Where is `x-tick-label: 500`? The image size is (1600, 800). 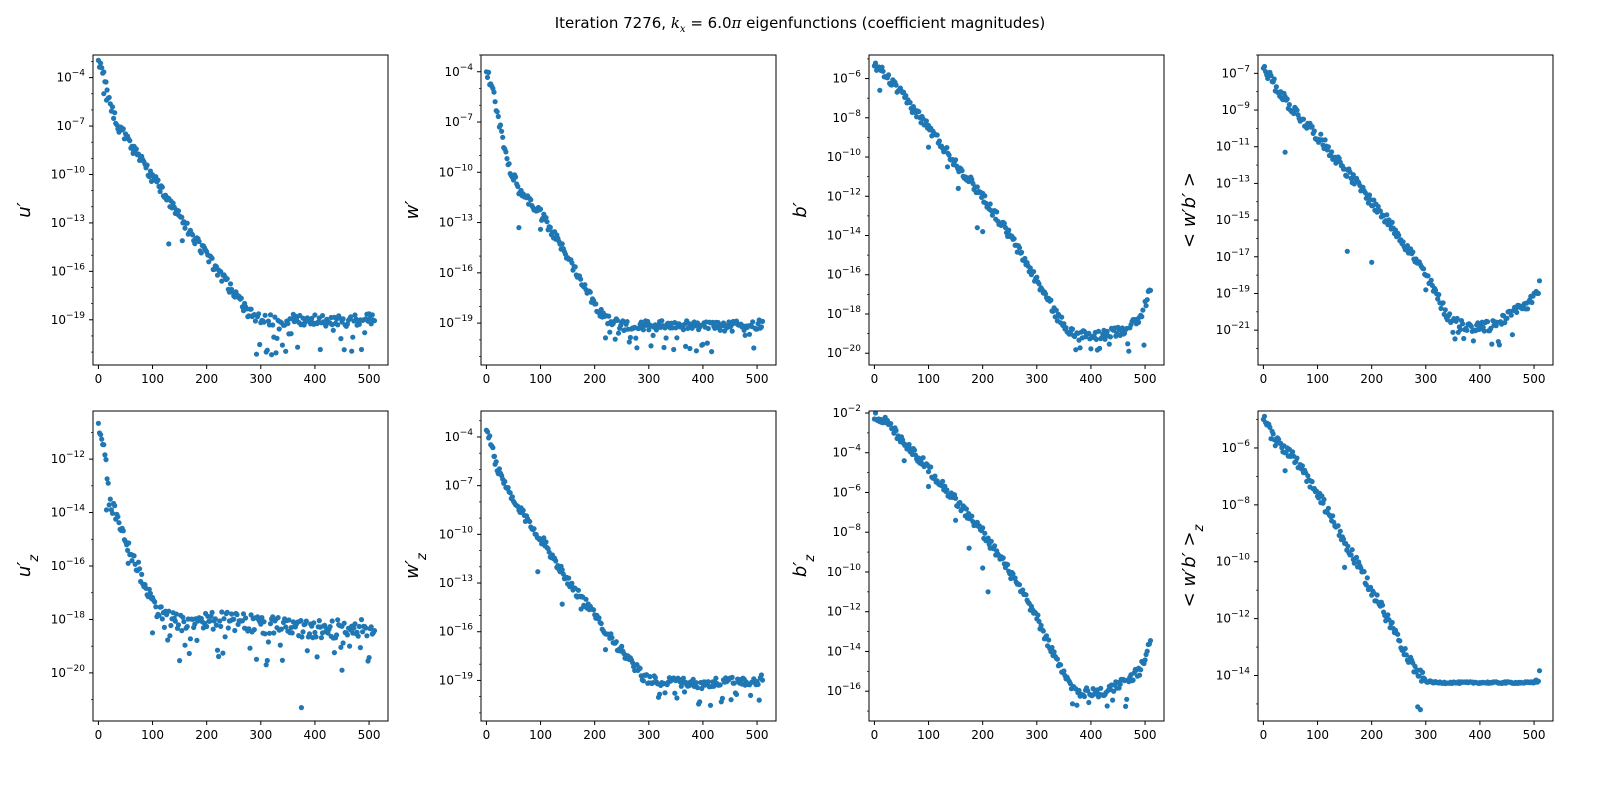 x-tick-label: 500 is located at coordinates (1534, 735).